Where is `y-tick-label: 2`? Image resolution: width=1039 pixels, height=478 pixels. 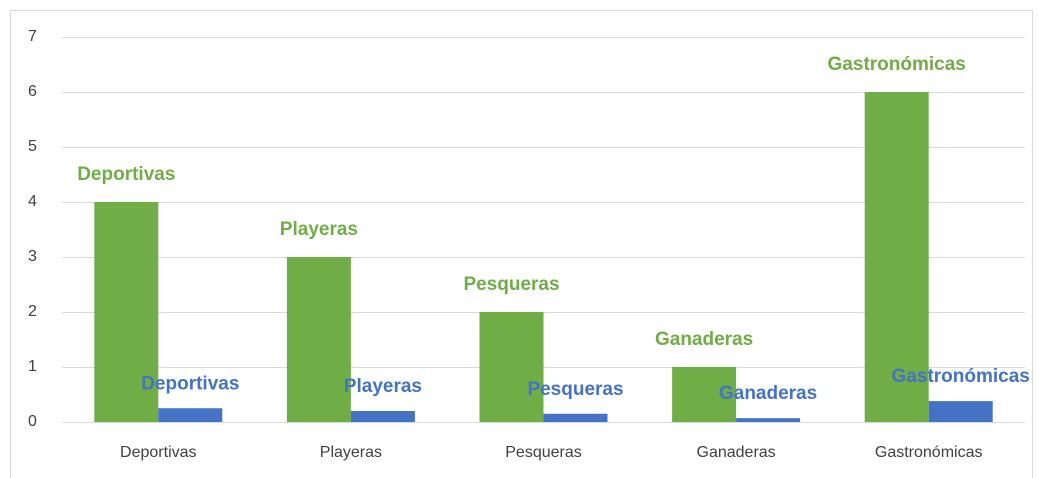 y-tick-label: 2 is located at coordinates (32, 311).